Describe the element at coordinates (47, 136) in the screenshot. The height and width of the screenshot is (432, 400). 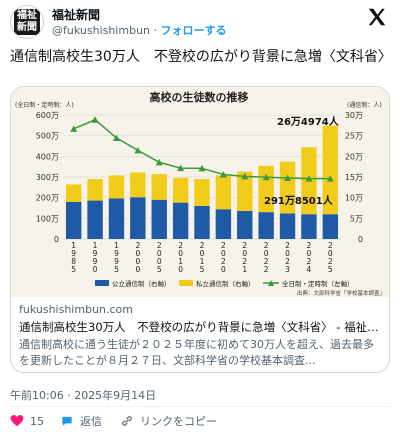
I see `left-tick-label: 500万` at that location.